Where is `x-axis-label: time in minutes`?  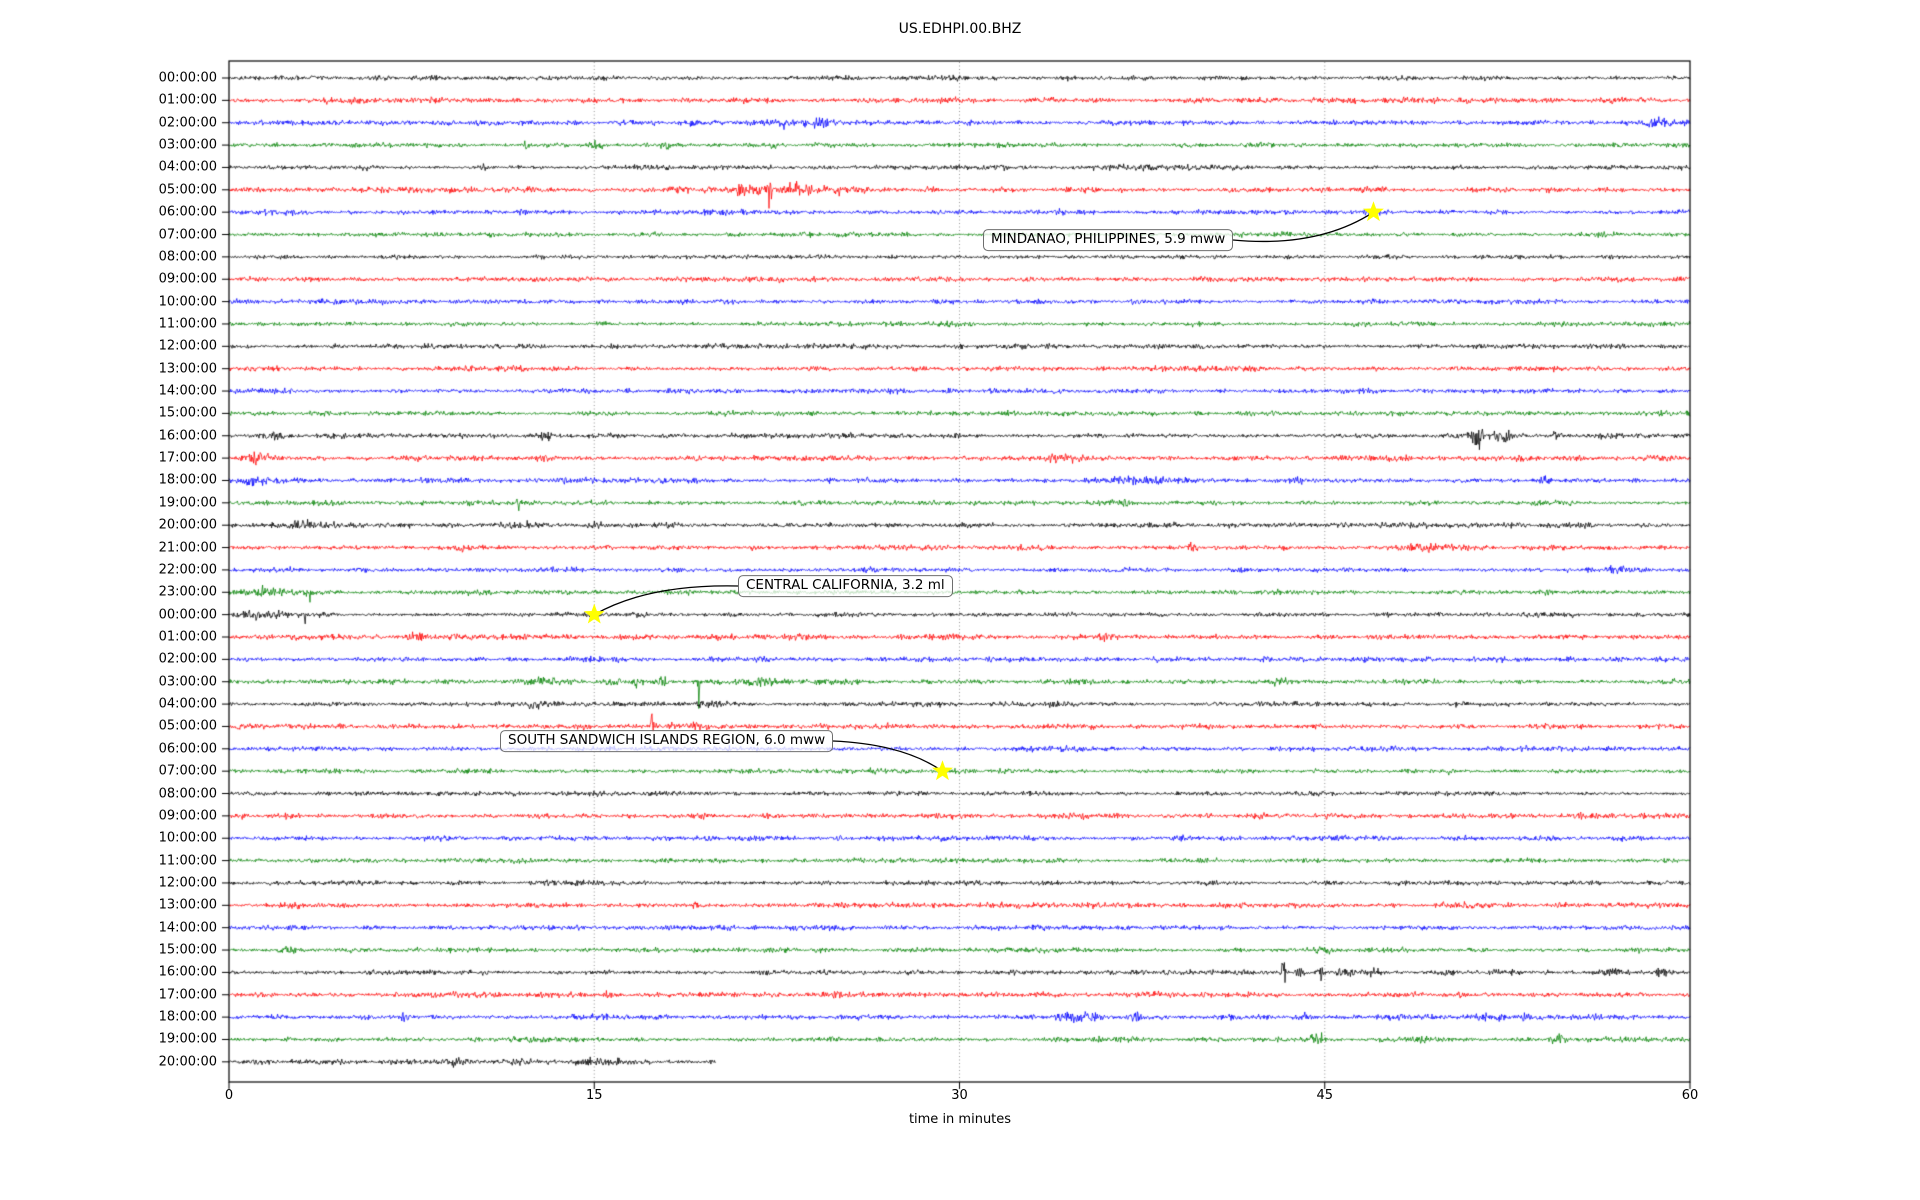
x-axis-label: time in minutes is located at coordinates (960, 1119).